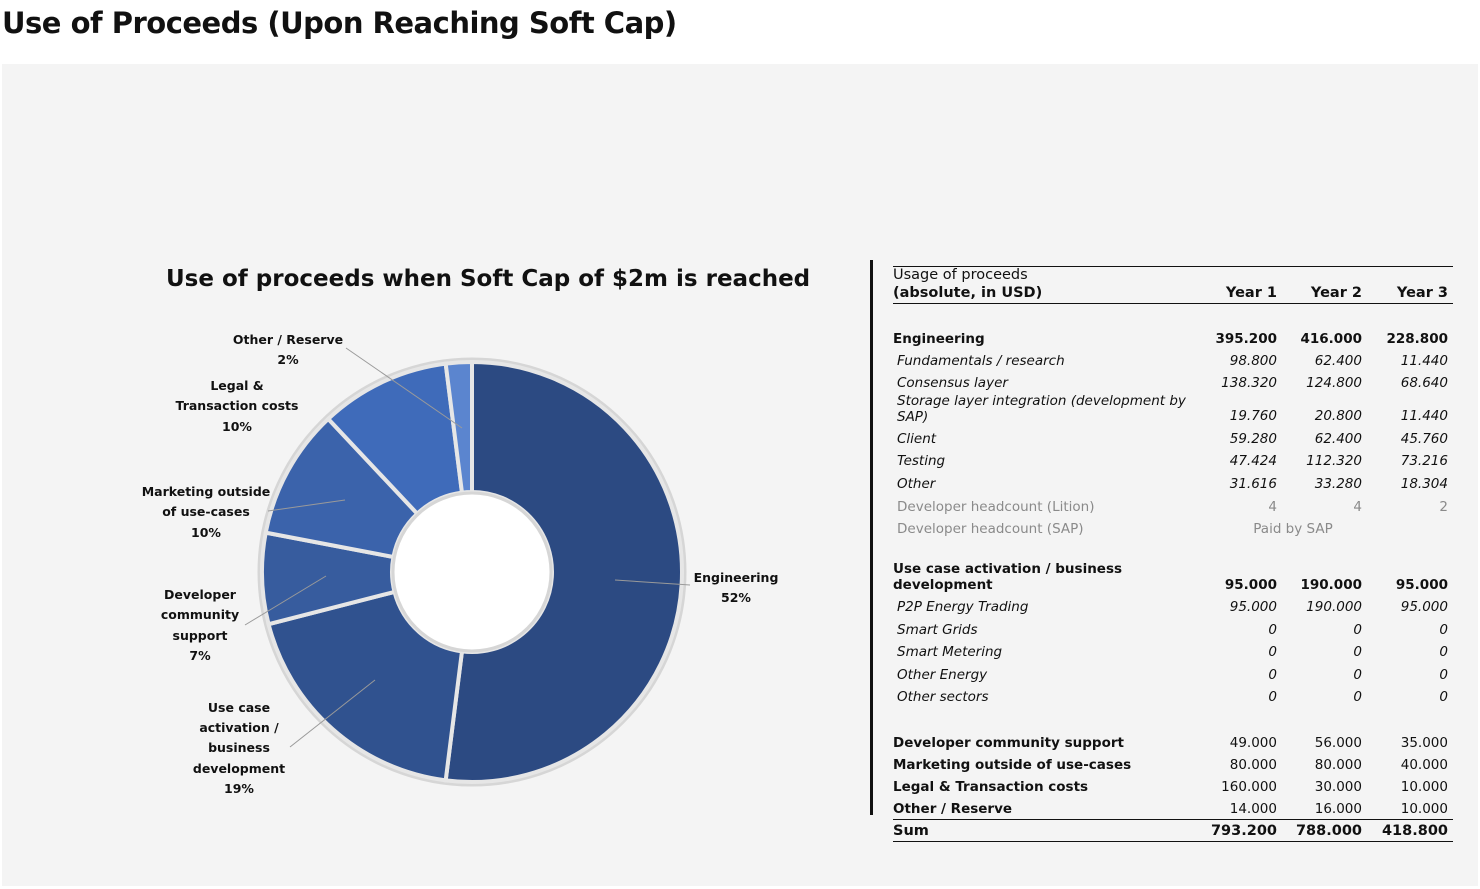 This screenshot has height=889, width=1480. I want to click on row-value-year-1: 395.200, so click(1246, 339).